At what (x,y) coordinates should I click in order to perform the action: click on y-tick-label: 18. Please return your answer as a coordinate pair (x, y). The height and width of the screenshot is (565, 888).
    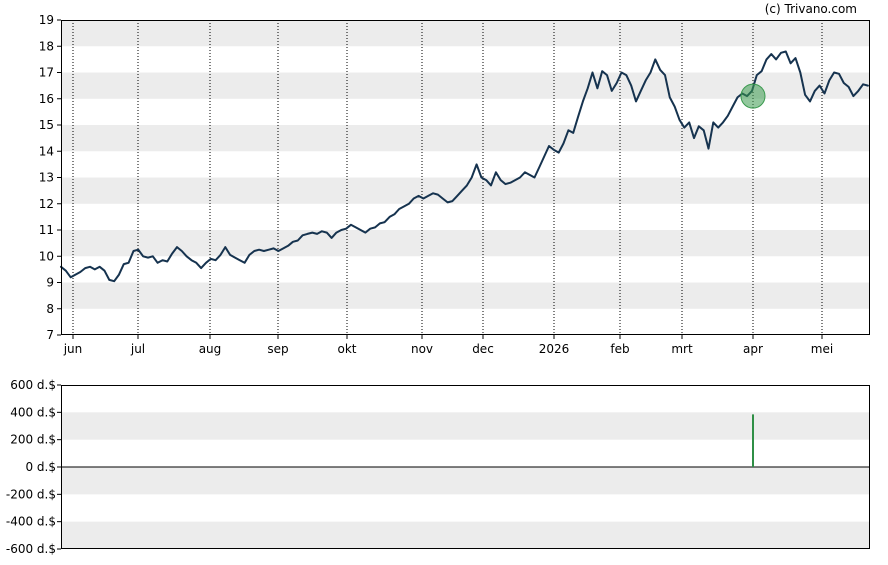
    Looking at the image, I should click on (46, 46).